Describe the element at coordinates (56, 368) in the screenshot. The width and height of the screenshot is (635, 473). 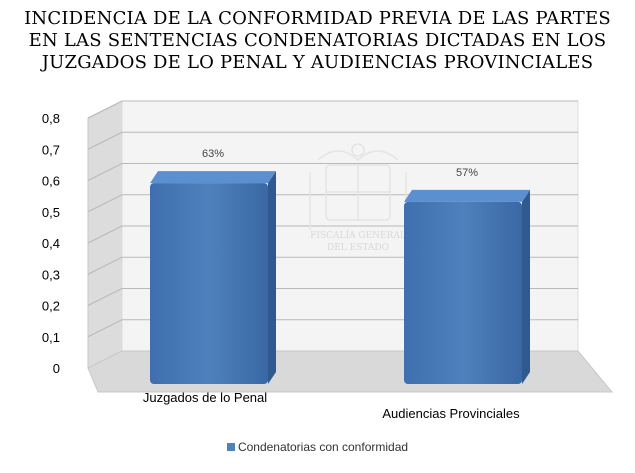
I see `y-tick-label: 0` at that location.